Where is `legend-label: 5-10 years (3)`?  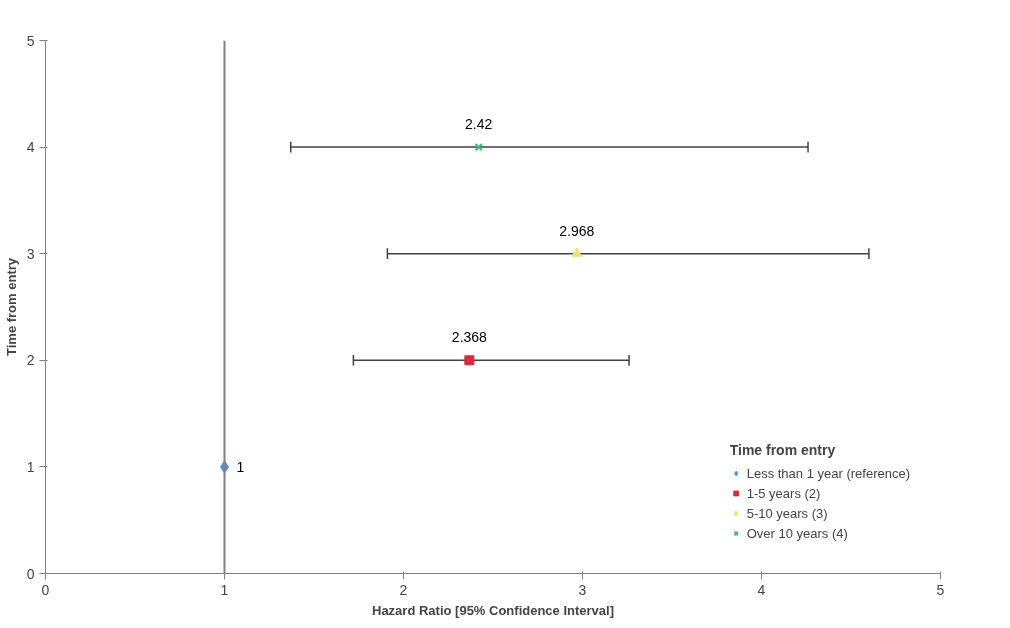
legend-label: 5-10 years (3) is located at coordinates (787, 513).